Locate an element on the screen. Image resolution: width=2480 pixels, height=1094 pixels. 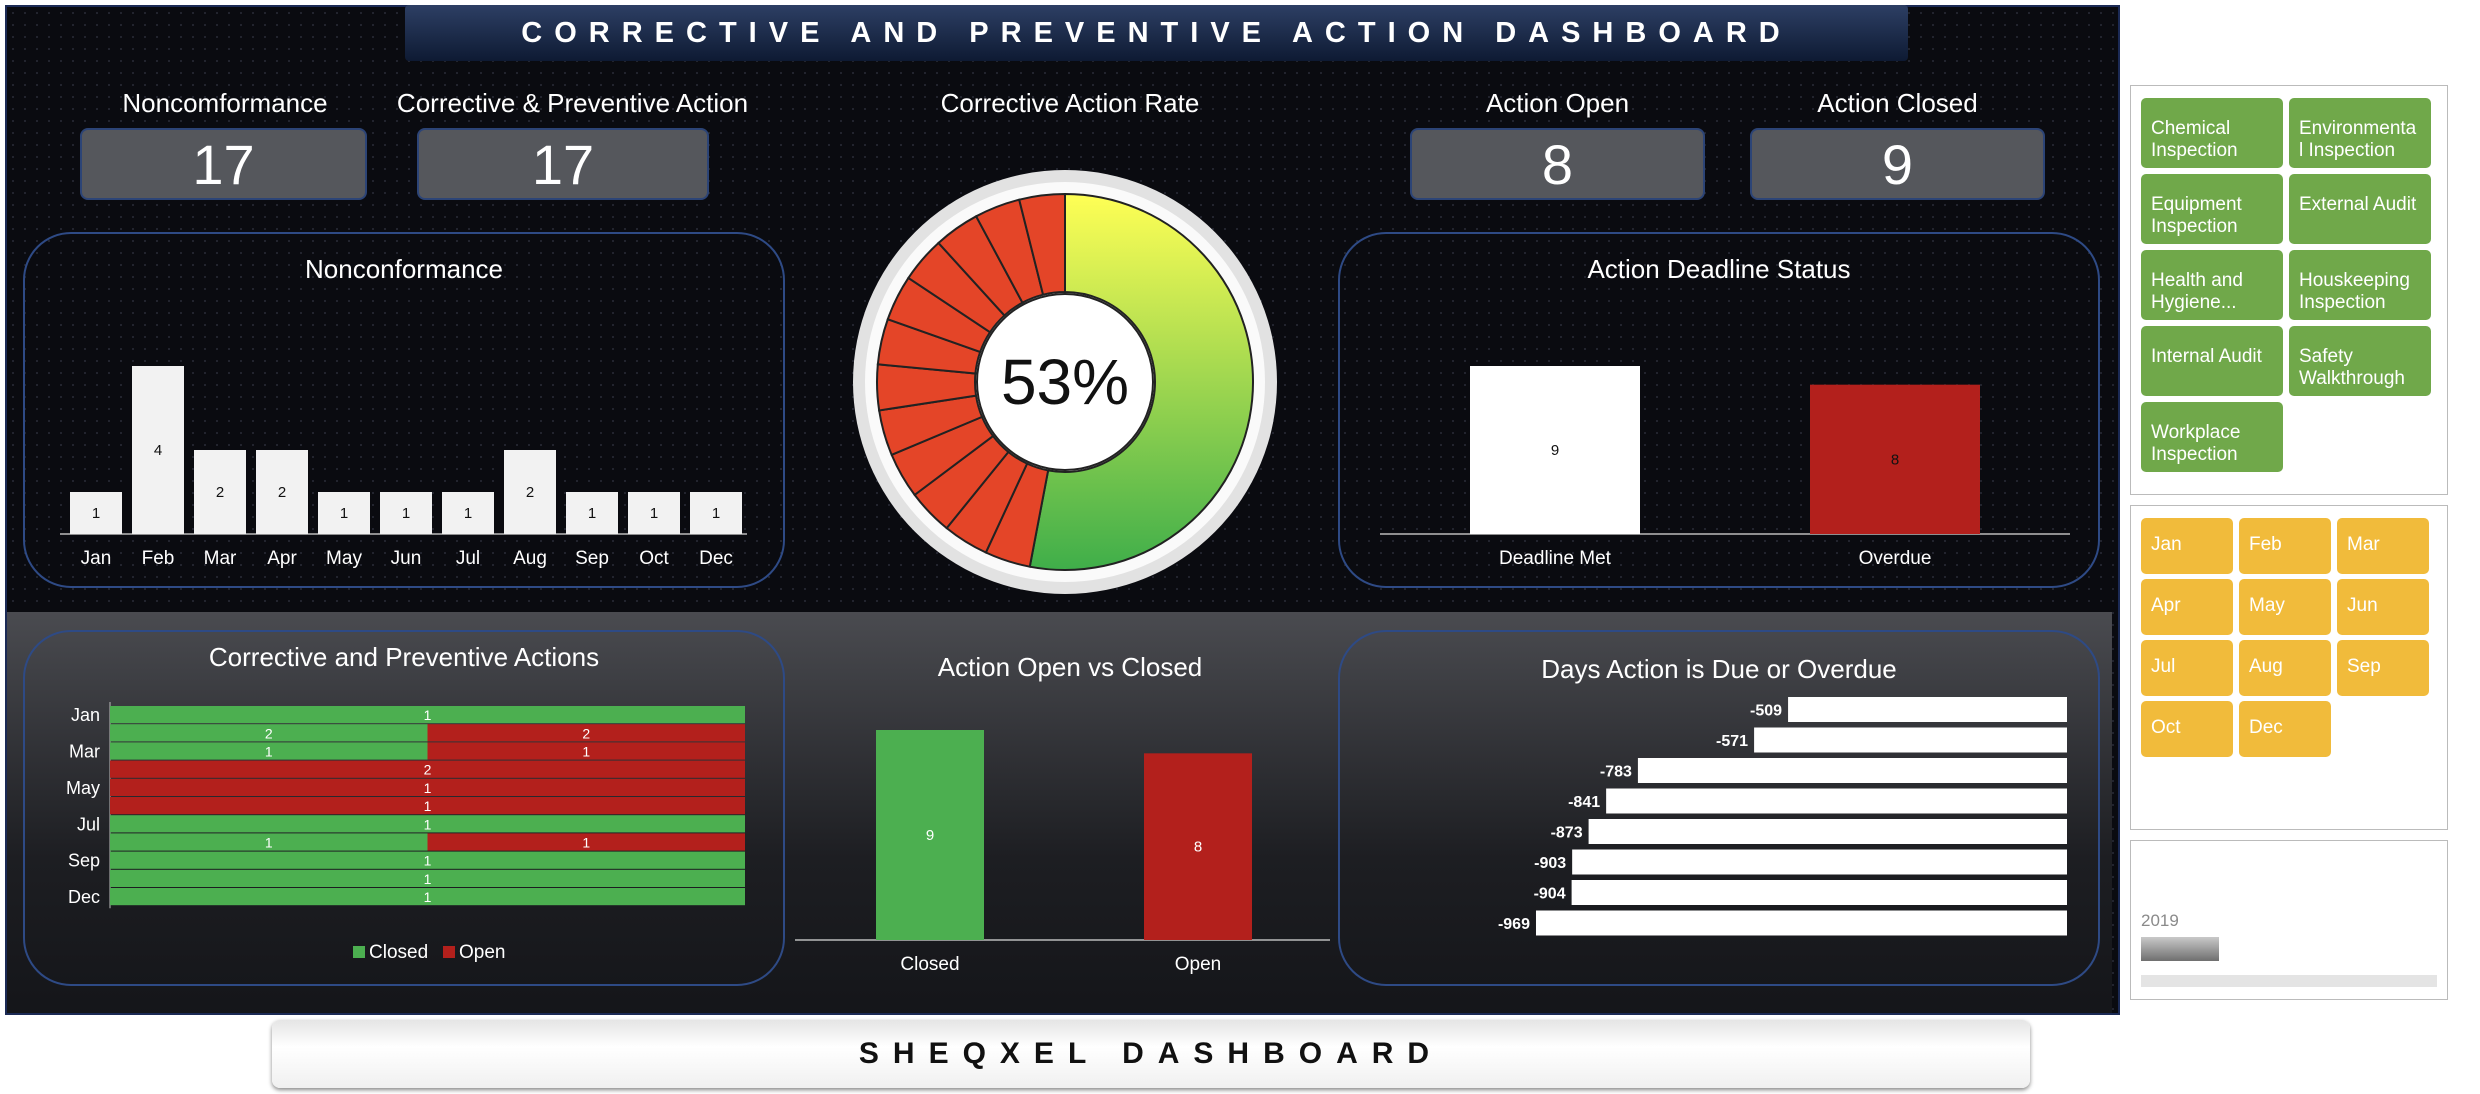
capa-chart-title: Corrective and Preventive Actions is located at coordinates (404, 657).